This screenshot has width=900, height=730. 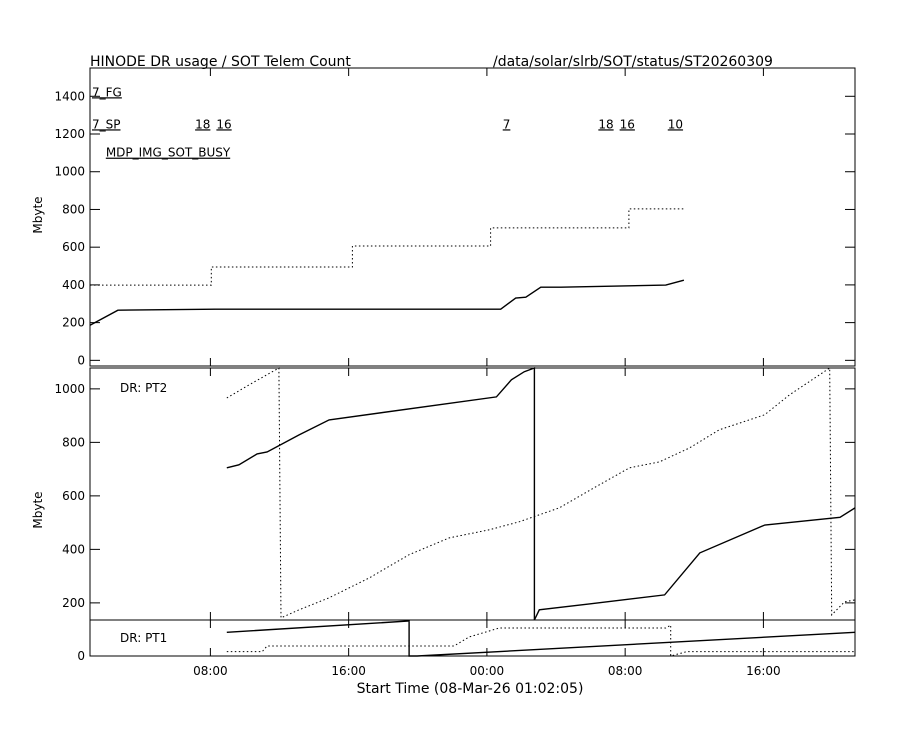 What do you see at coordinates (507, 124) in the screenshot?
I see `annotation-label: 7` at bounding box center [507, 124].